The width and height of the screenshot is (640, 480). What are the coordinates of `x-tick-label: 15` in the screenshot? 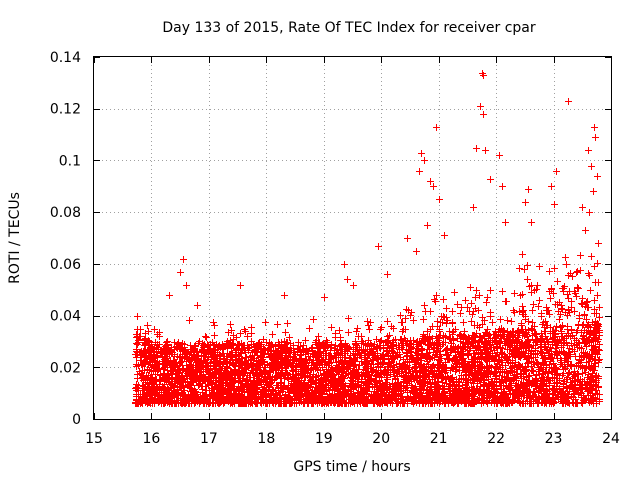 It's located at (94, 439).